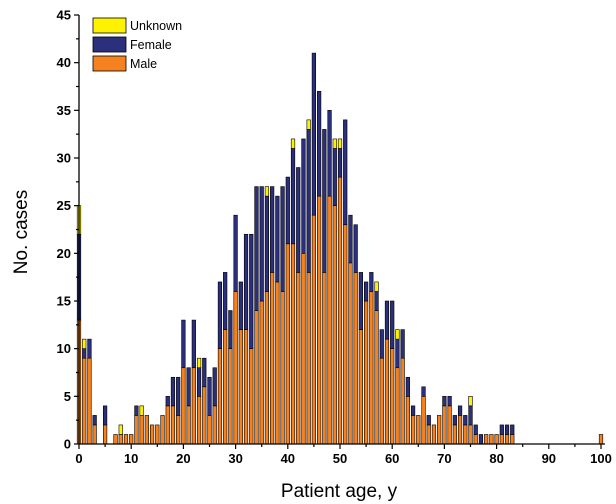 This screenshot has height=504, width=616. Describe the element at coordinates (339, 491) in the screenshot. I see `x-axis-title: Patient age, y` at that location.